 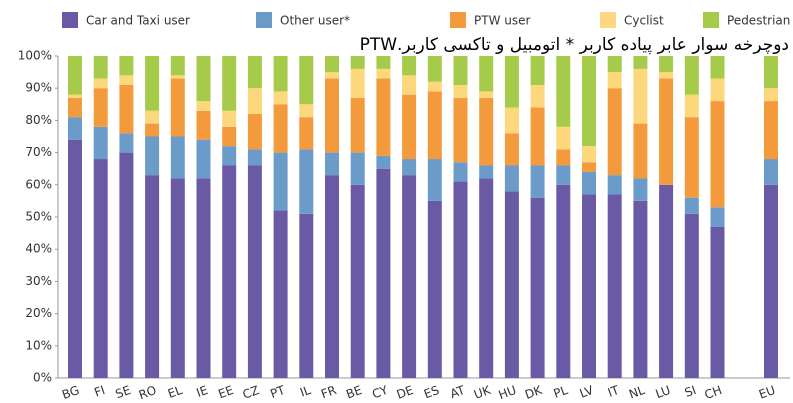 I want to click on x-tick-label: IE, so click(x=201, y=391).